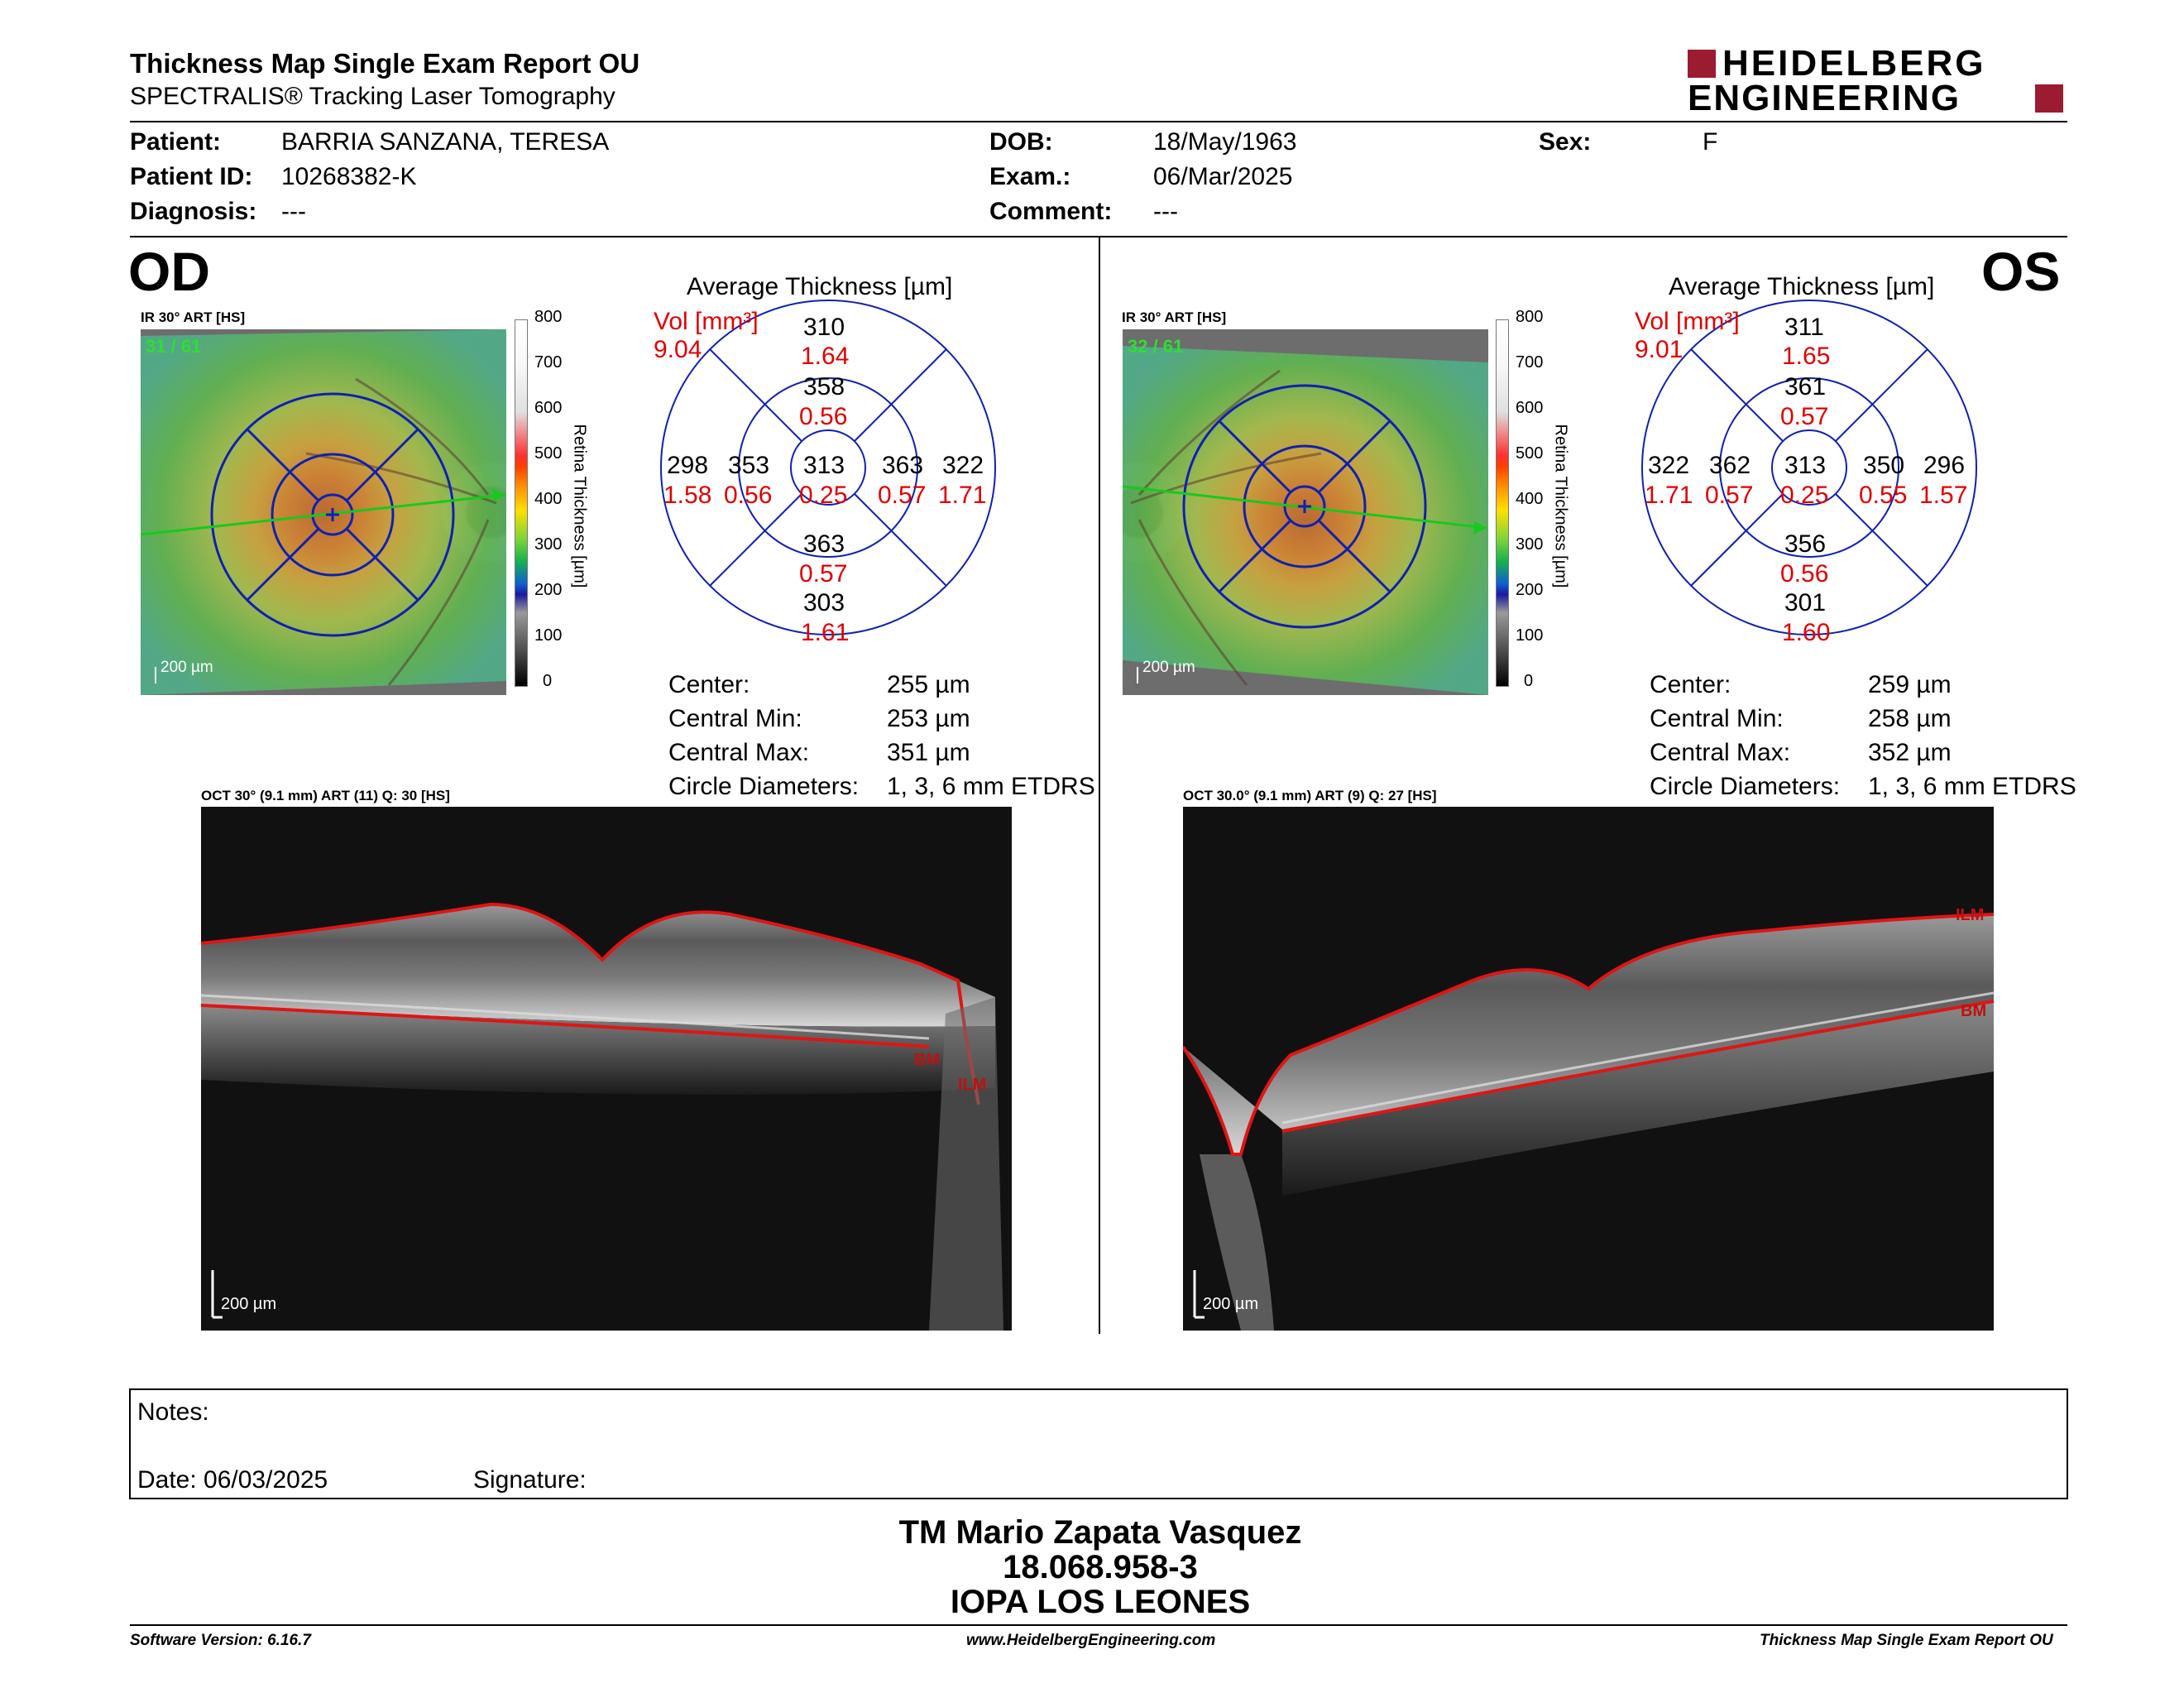  What do you see at coordinates (928, 684) in the screenshot?
I see `od-stat-value: 255 µm` at bounding box center [928, 684].